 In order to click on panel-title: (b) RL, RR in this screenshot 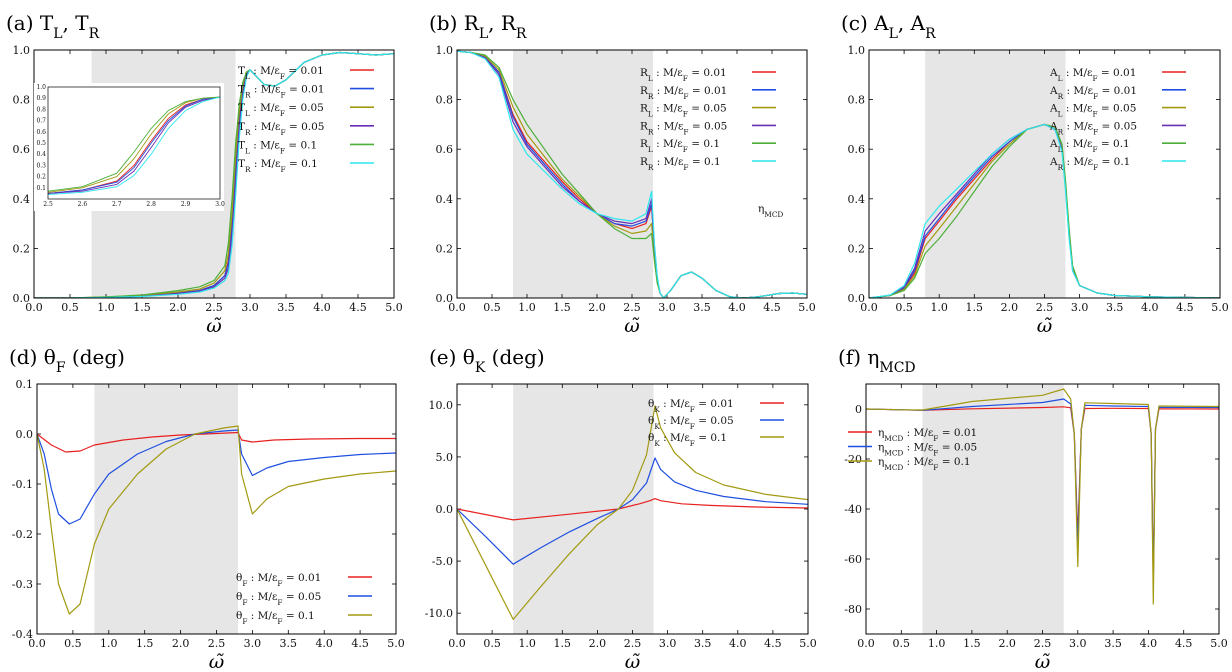, I will do `click(478, 26)`.